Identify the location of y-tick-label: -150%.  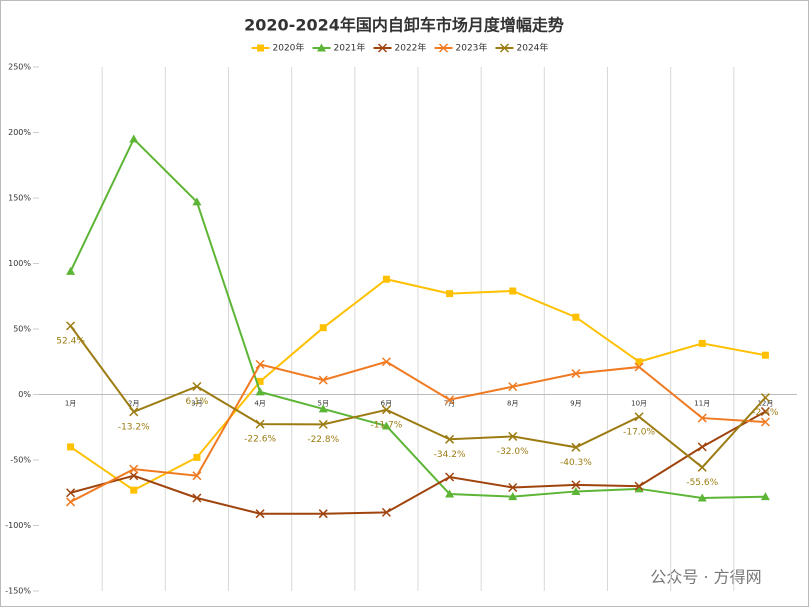
(18, 591).